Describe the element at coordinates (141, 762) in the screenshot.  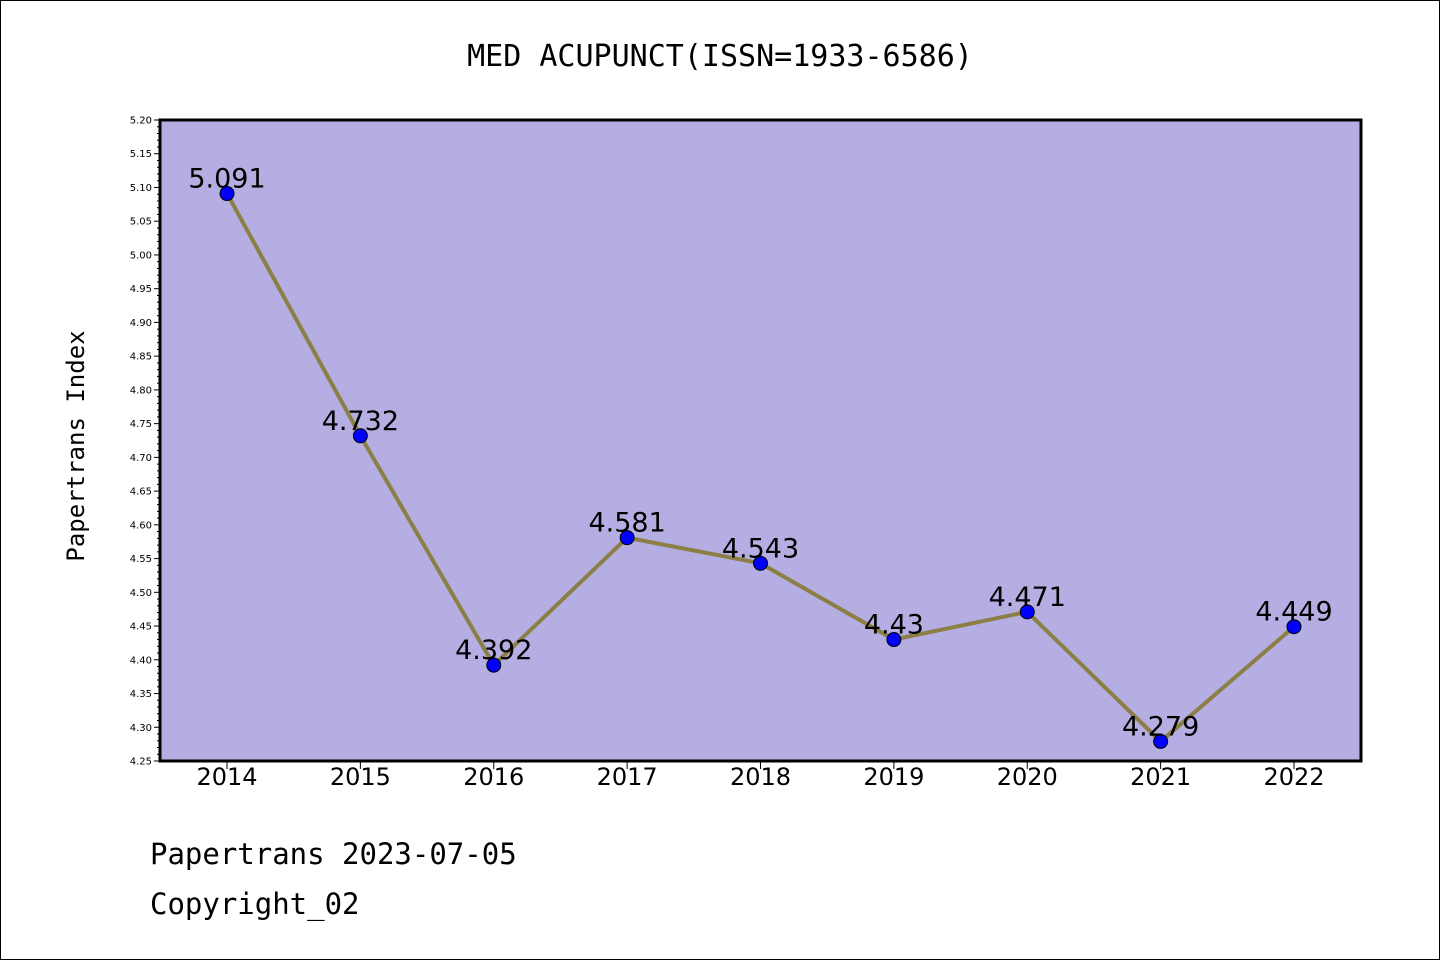
I see `y-tick-label: 4.25` at that location.